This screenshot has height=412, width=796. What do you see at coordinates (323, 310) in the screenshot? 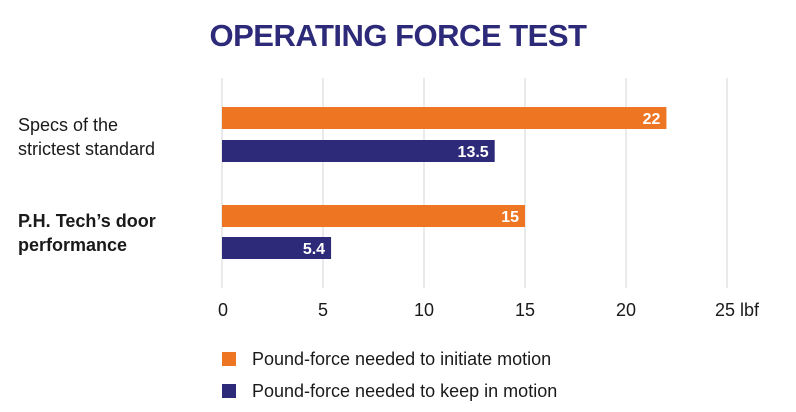
I see `x-tick-label: 5` at bounding box center [323, 310].